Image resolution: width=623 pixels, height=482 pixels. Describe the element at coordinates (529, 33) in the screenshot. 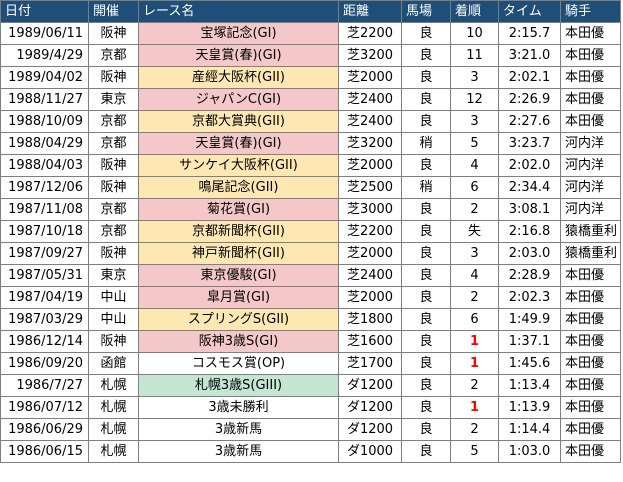

I see `cell-time: 2:15.7` at that location.